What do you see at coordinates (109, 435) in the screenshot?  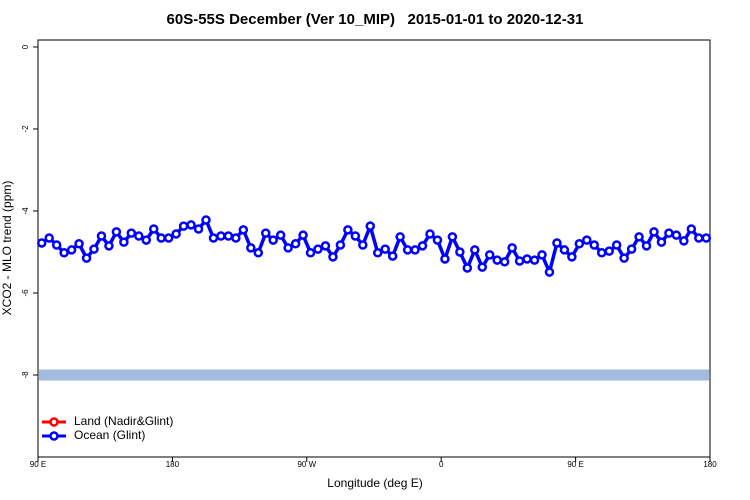 I see `legend-label: Ocean (Glint)` at bounding box center [109, 435].